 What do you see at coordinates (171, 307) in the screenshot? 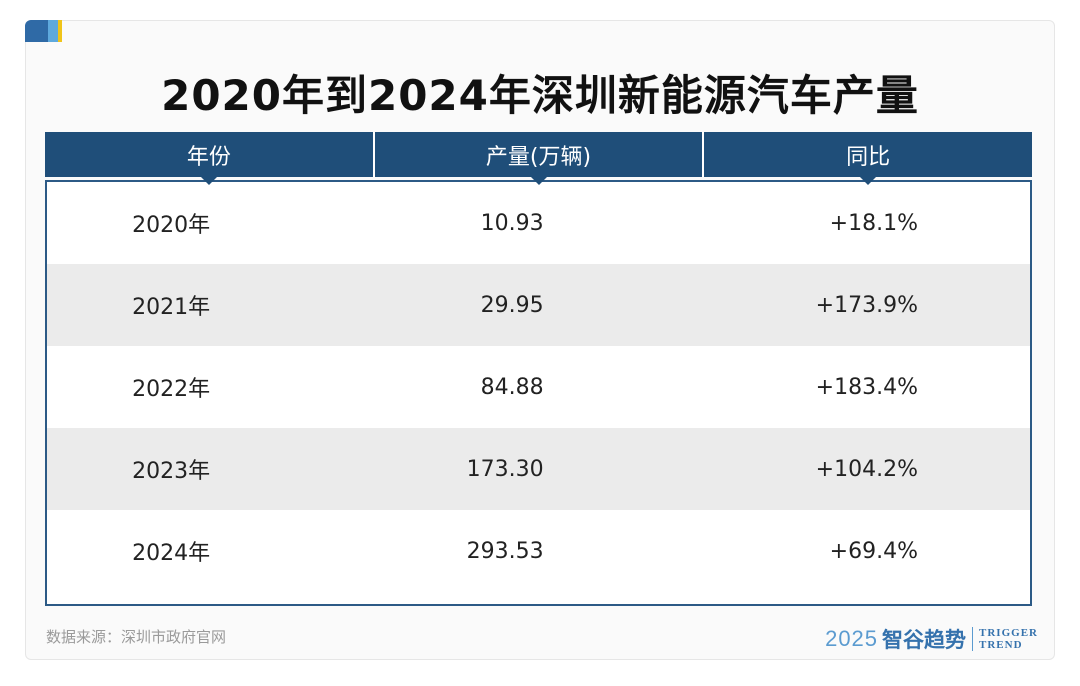
I see `cell-year: 2021年` at bounding box center [171, 307].